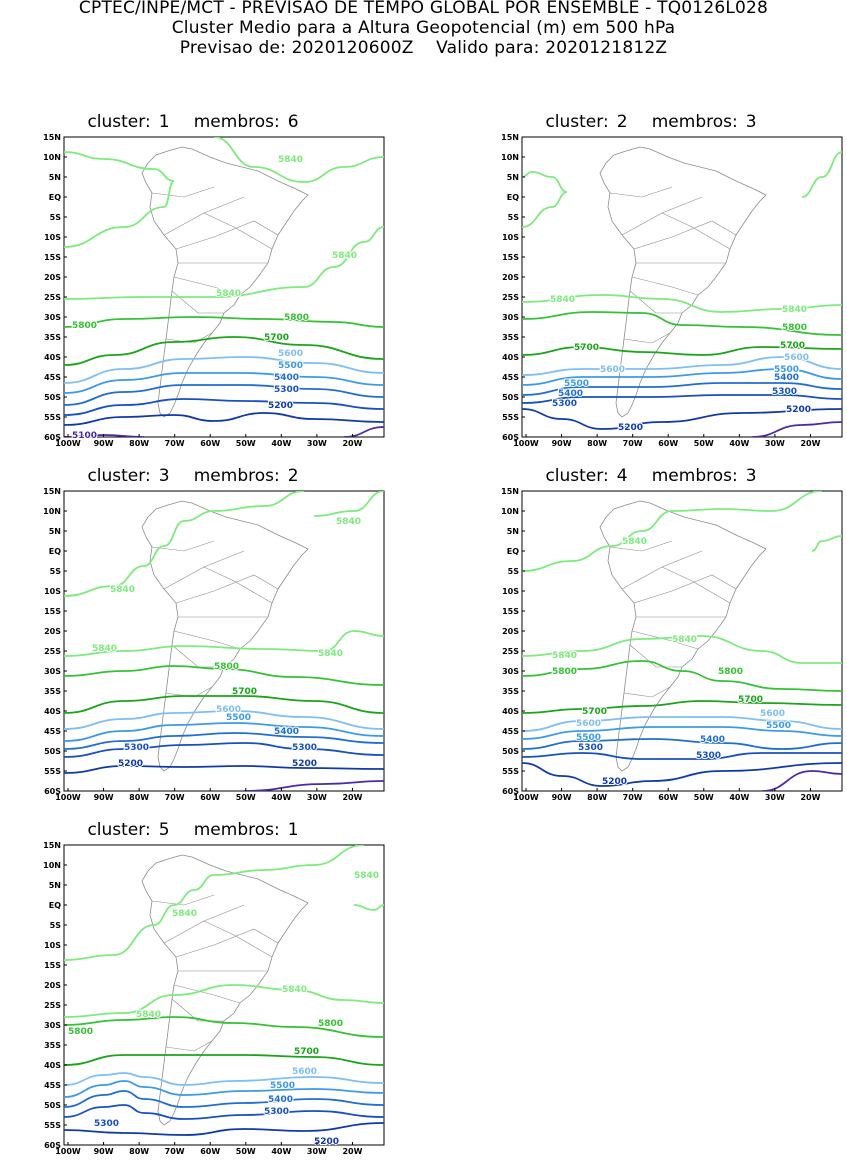  What do you see at coordinates (296, 48) in the screenshot?
I see `forecast-init: Previsao de: 2020120600Z` at bounding box center [296, 48].